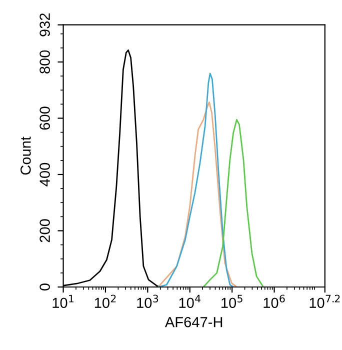 This screenshot has height=350, width=342. Describe the element at coordinates (45, 287) in the screenshot. I see `y-tick-label: 0` at that location.